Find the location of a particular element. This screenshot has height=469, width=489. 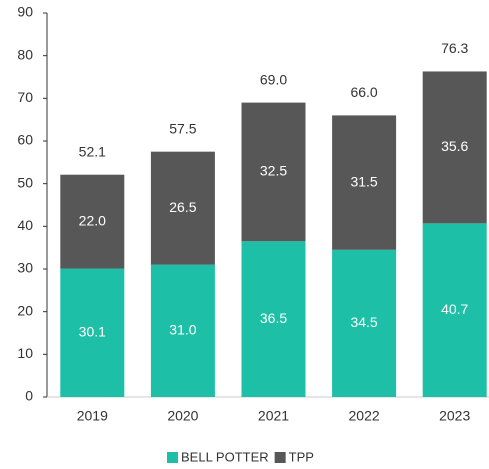

legend-label: TPP is located at coordinates (301, 456).